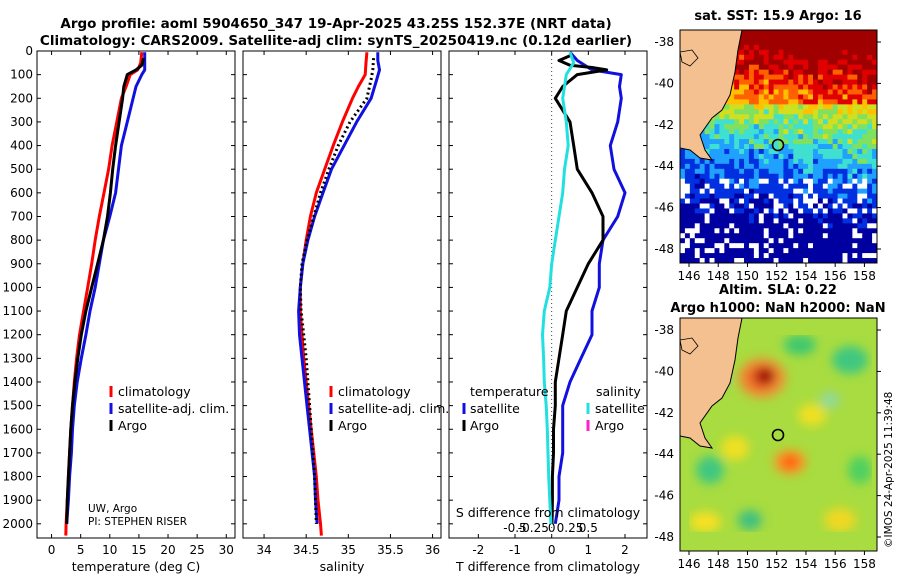 Image resolution: width=900 pixels, height=580 pixels. I want to click on temperature-xlabel: temperature (deg C), so click(136, 566).